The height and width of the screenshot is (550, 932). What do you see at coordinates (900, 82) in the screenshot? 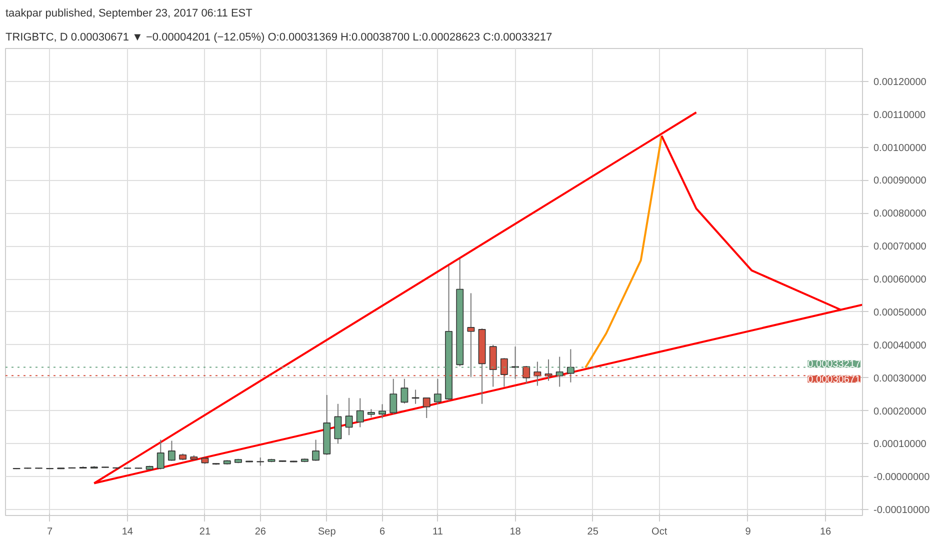
I see `y-tick-label: 0.00120000` at bounding box center [900, 82].